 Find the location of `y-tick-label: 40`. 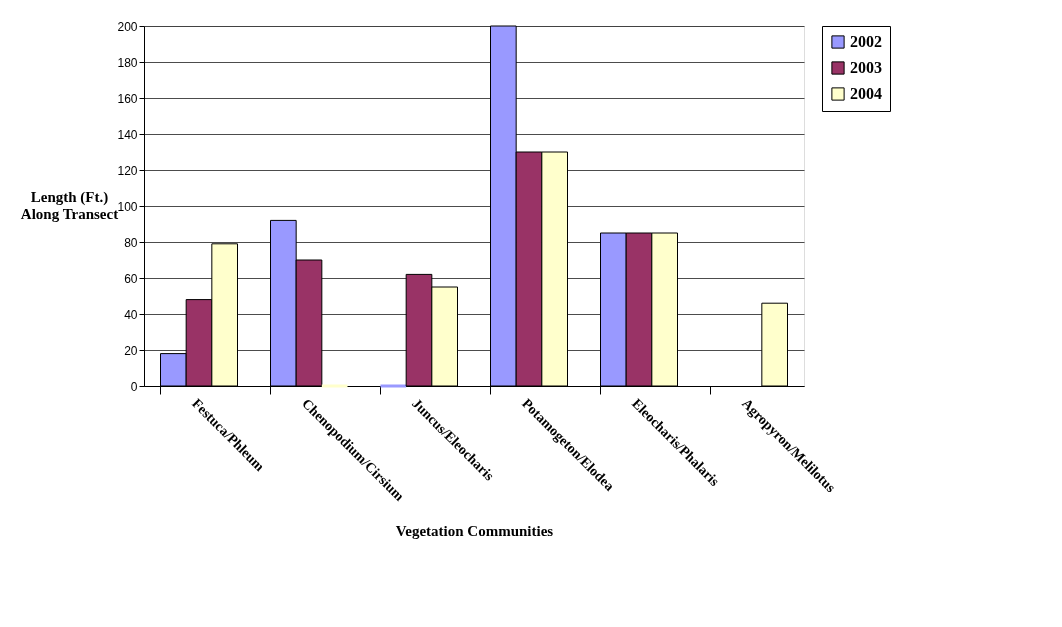

y-tick-label: 40 is located at coordinates (131, 314).